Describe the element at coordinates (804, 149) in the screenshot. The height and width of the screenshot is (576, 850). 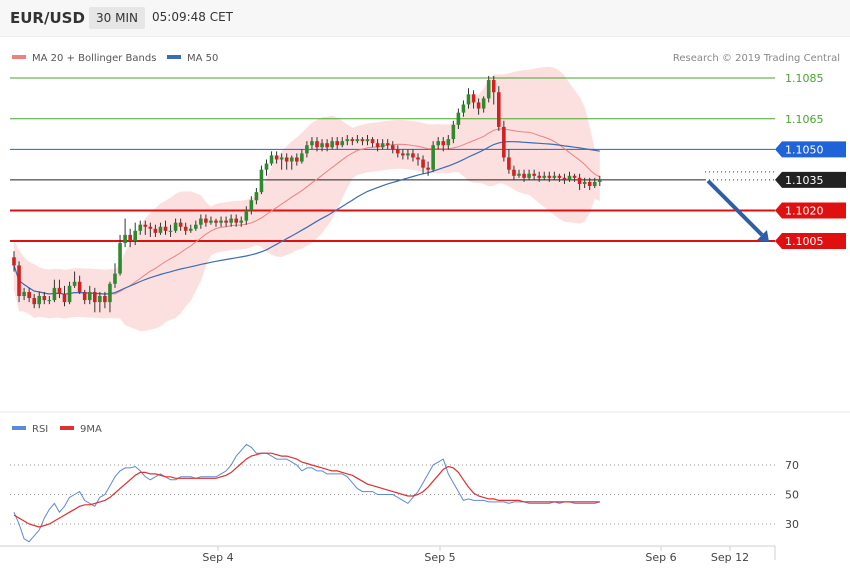
I see `level-label: 1.1050` at that location.